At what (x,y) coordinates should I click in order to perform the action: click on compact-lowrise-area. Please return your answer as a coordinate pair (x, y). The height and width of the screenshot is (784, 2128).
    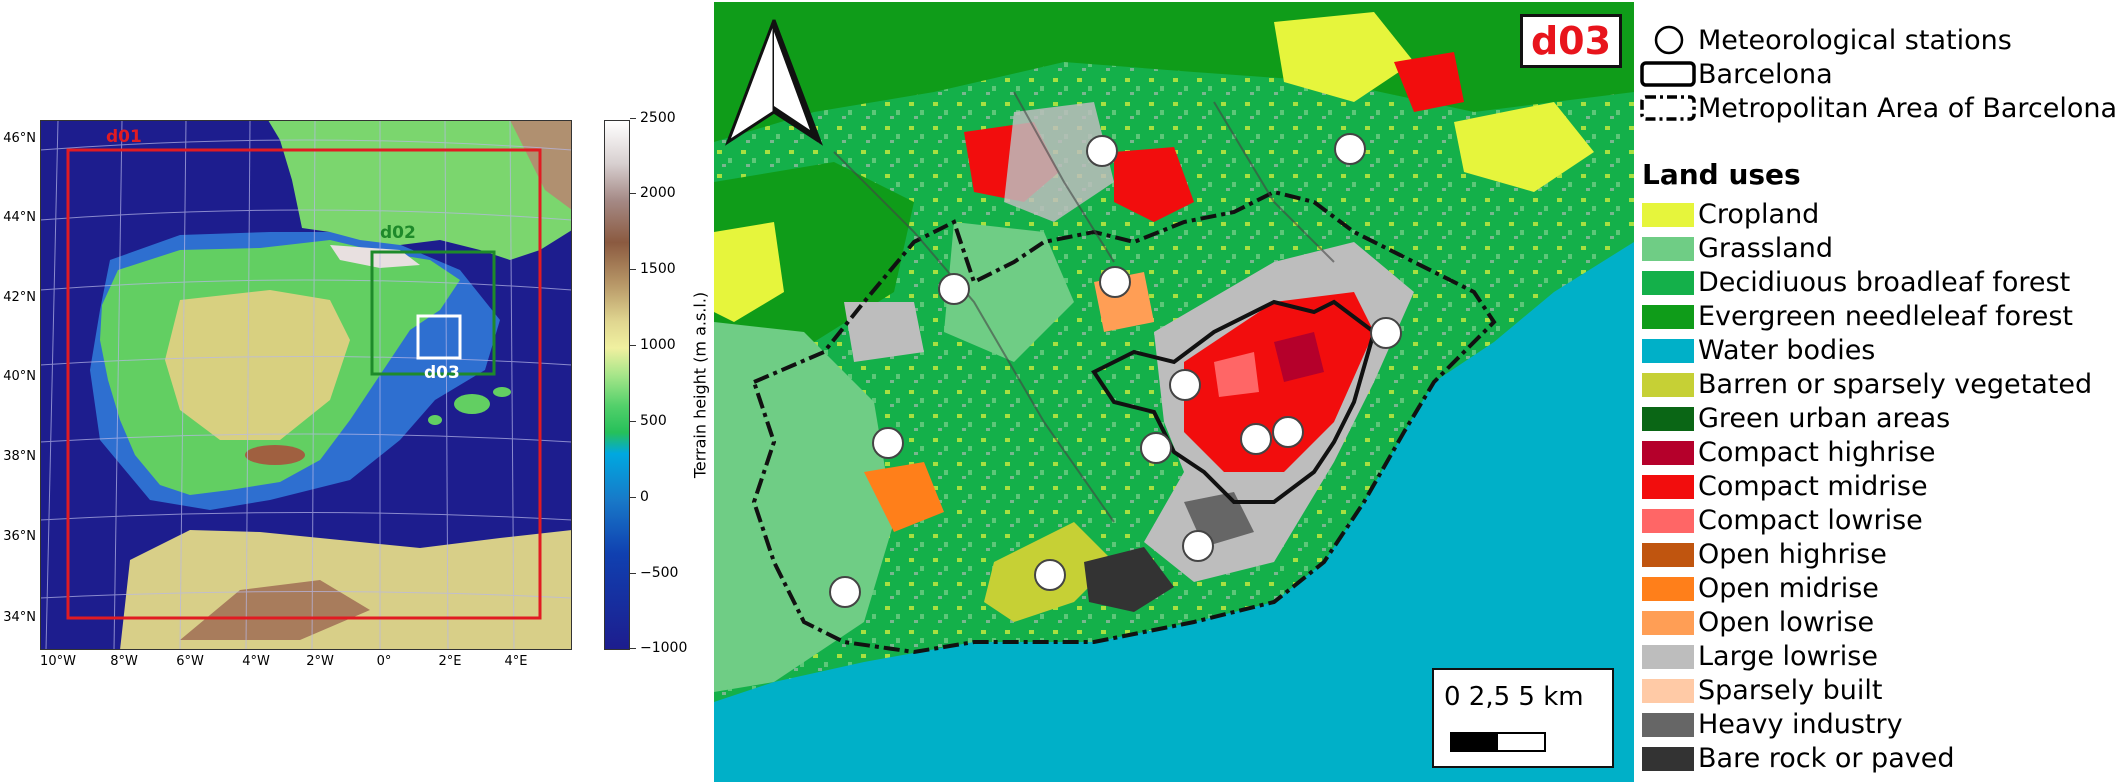
    Looking at the image, I should click on (1236, 374).